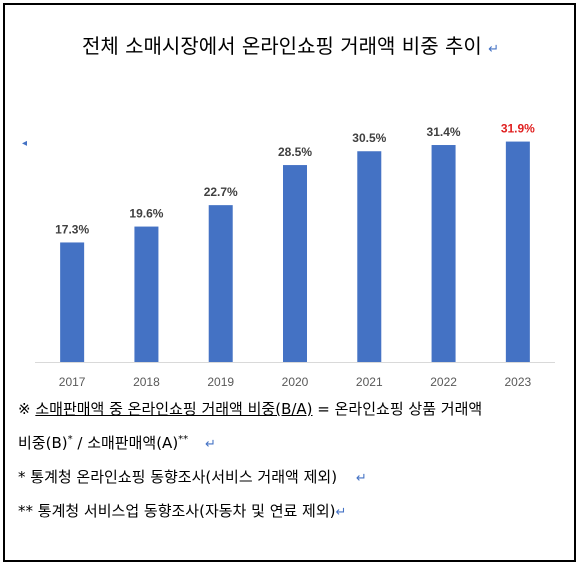 This screenshot has width=581, height=567. What do you see at coordinates (125, 443) in the screenshot?
I see `note2-b: / 소매판매액(A)` at bounding box center [125, 443].